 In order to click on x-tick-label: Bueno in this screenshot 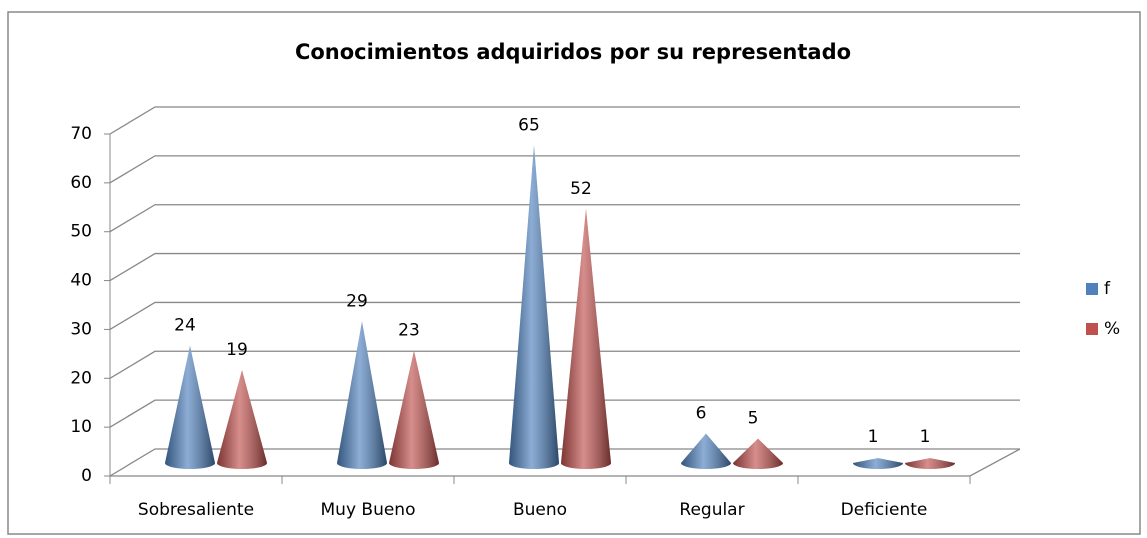, I will do `click(540, 510)`.